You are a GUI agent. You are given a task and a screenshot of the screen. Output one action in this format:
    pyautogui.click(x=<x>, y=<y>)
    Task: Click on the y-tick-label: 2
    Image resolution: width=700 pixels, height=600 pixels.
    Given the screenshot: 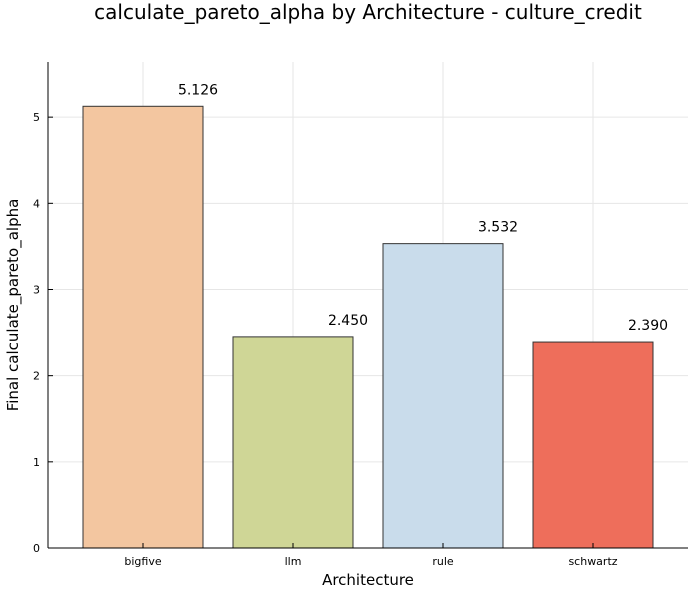 What is the action you would take?
    pyautogui.click(x=36, y=376)
    